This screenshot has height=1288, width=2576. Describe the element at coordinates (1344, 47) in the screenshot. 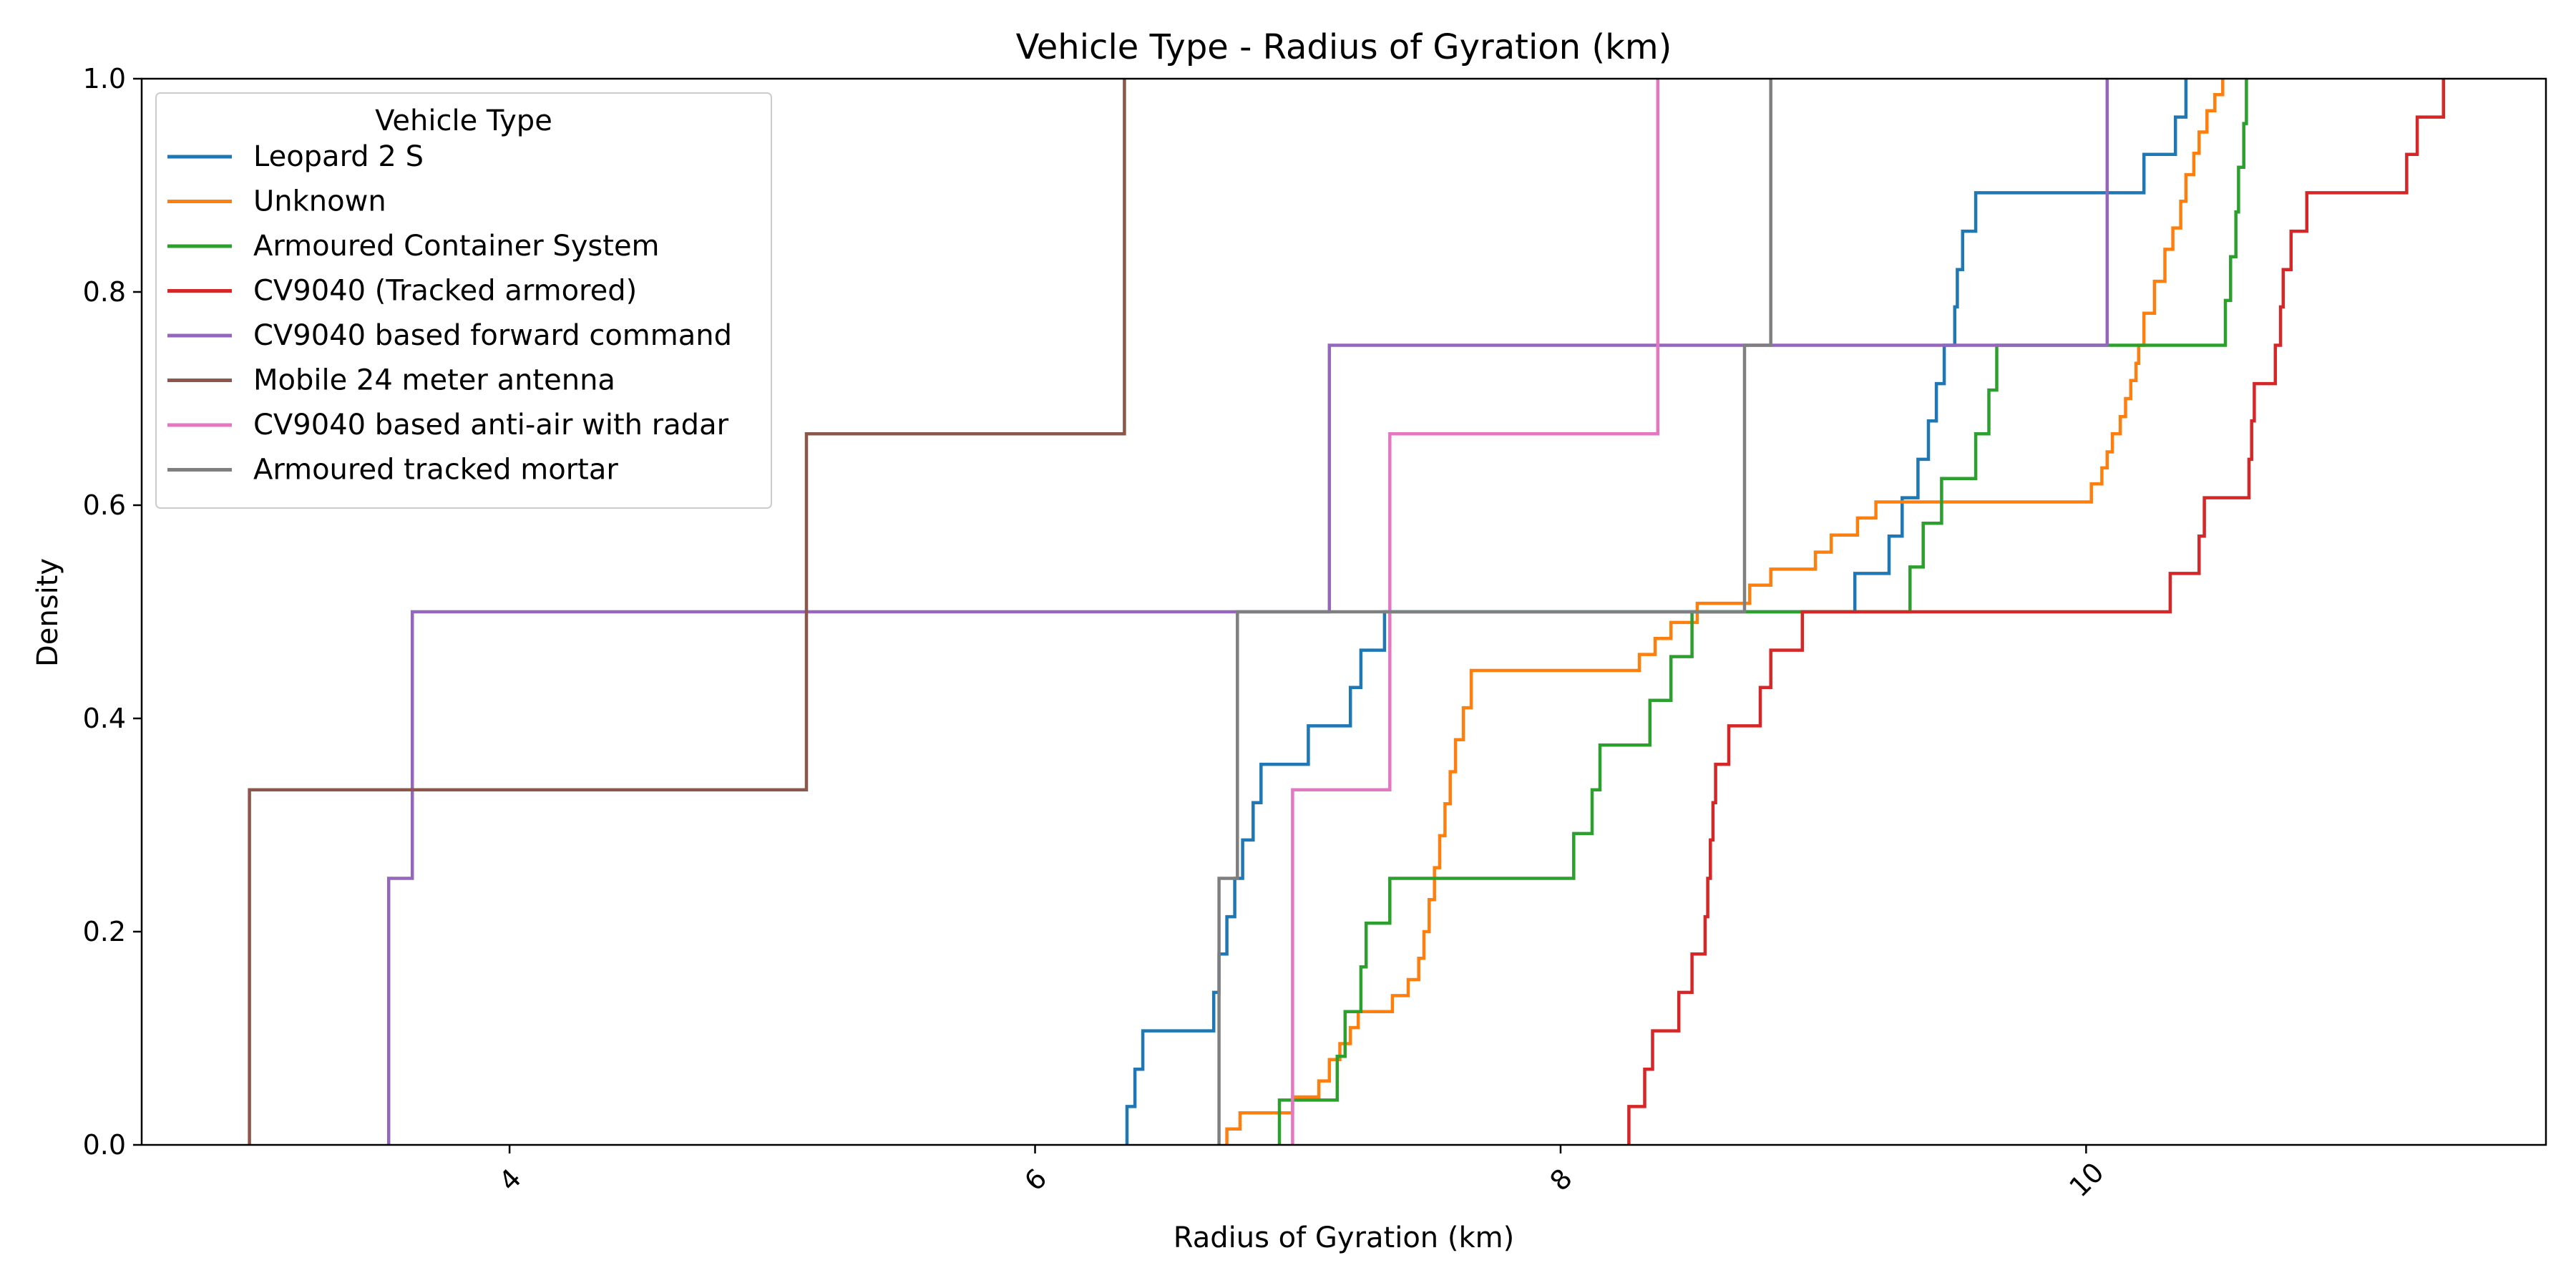

I see `chart-title: Vehicle Type - Radius of Gyration (km)` at that location.